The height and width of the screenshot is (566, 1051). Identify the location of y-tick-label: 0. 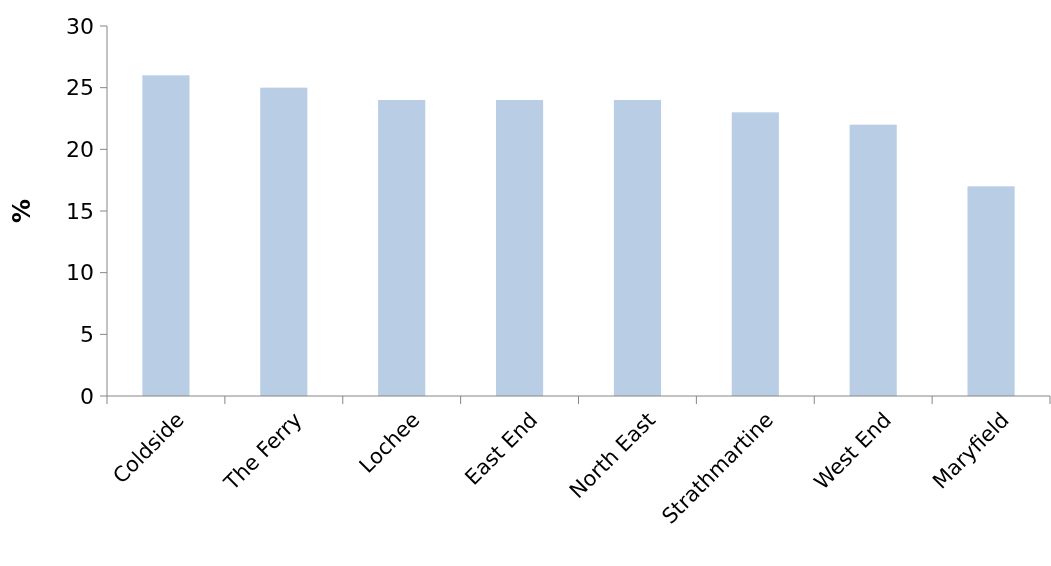
(87, 396).